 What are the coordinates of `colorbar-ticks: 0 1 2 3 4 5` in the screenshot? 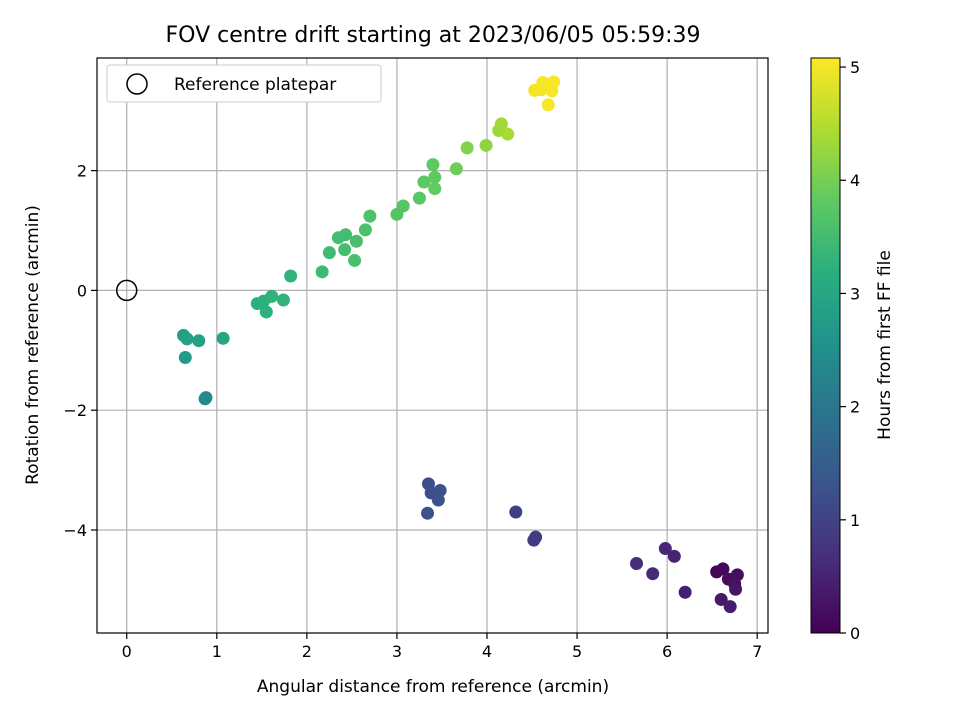 It's located at (850, 350).